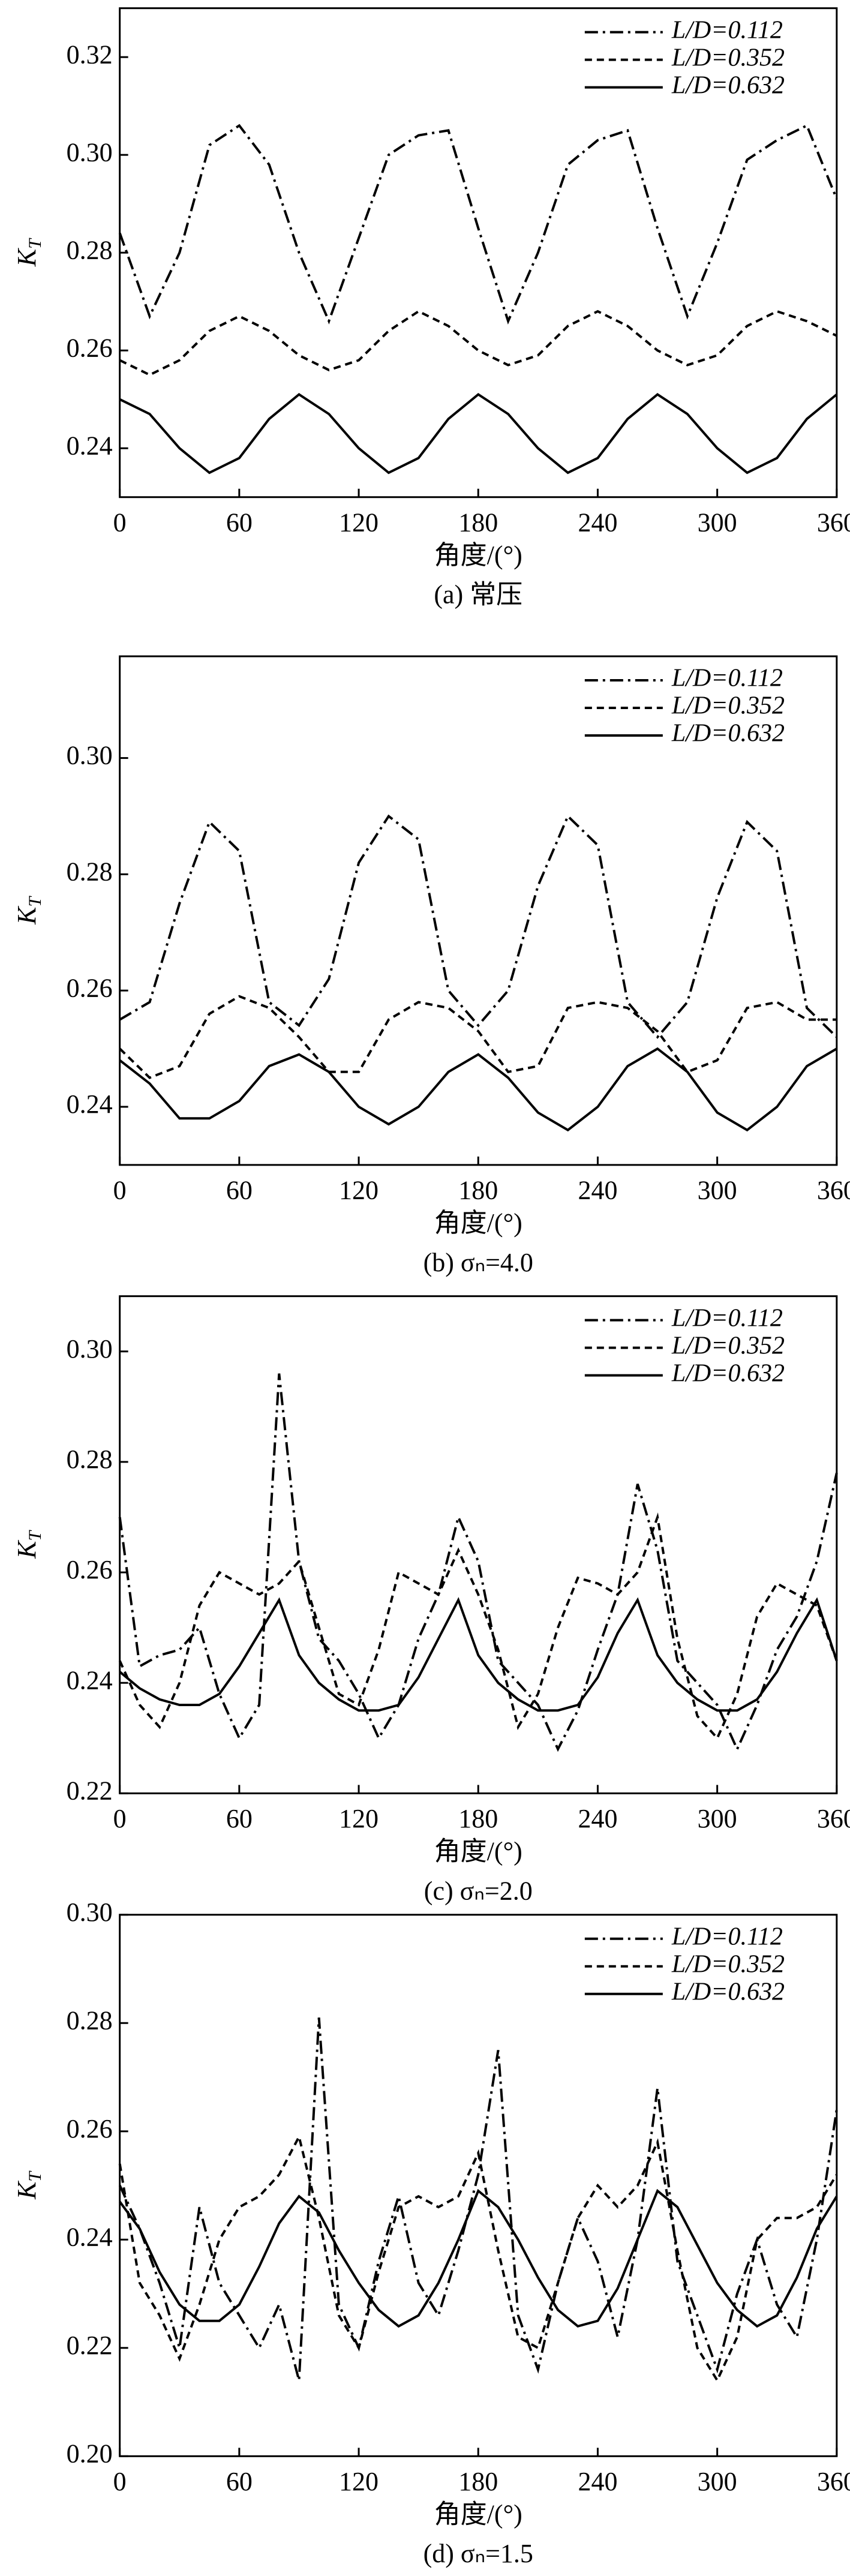  I want to click on caption: (b) σₙ=4.0, so click(478, 1262).